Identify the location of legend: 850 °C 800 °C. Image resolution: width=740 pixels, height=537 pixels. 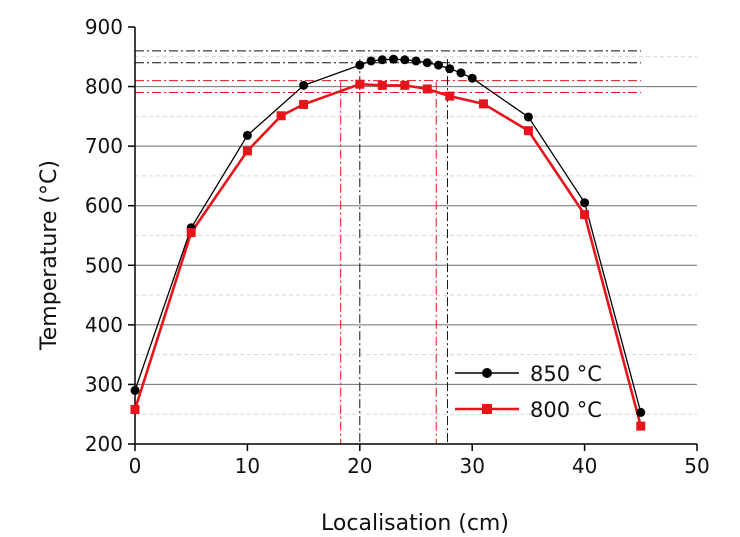
(528, 392).